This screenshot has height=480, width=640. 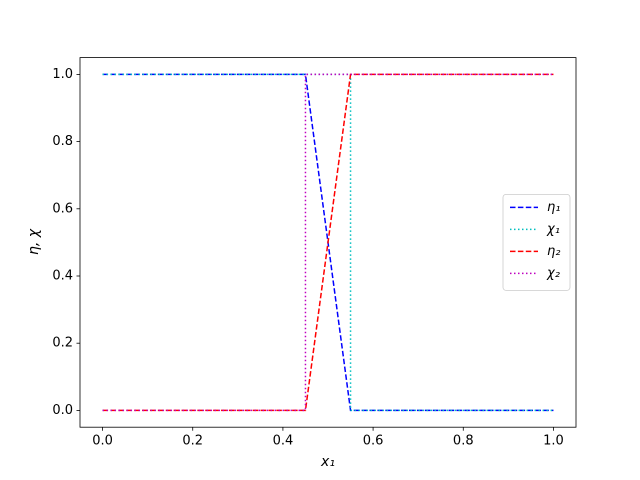 I want to click on y-tick-label: 0.6, so click(x=62, y=208).